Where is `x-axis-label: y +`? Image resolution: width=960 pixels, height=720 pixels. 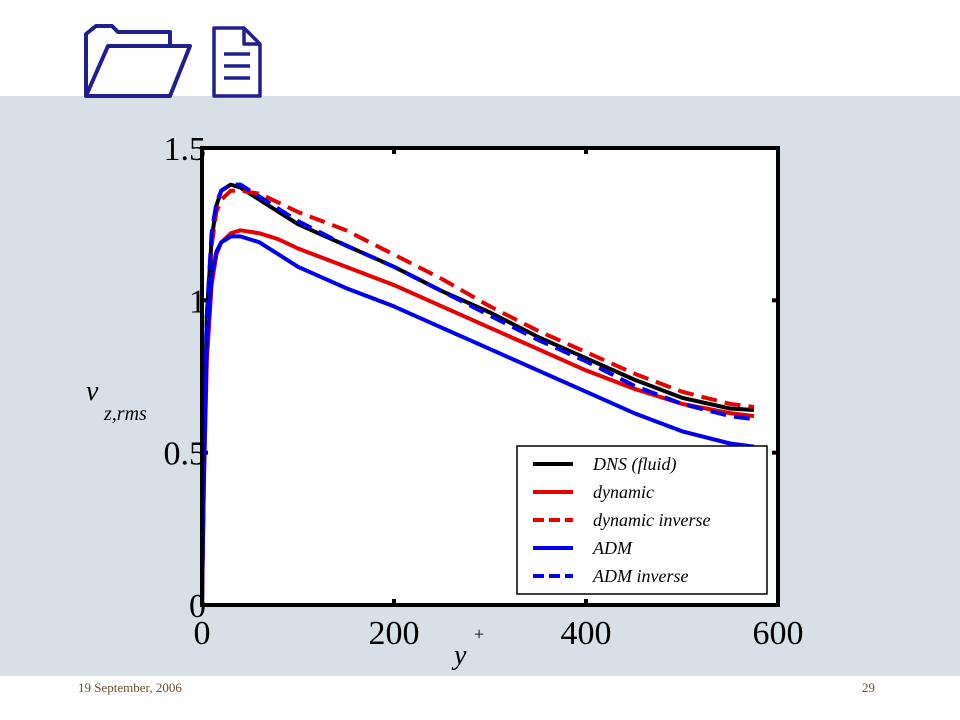
x-axis-label: y + is located at coordinates (467, 647).